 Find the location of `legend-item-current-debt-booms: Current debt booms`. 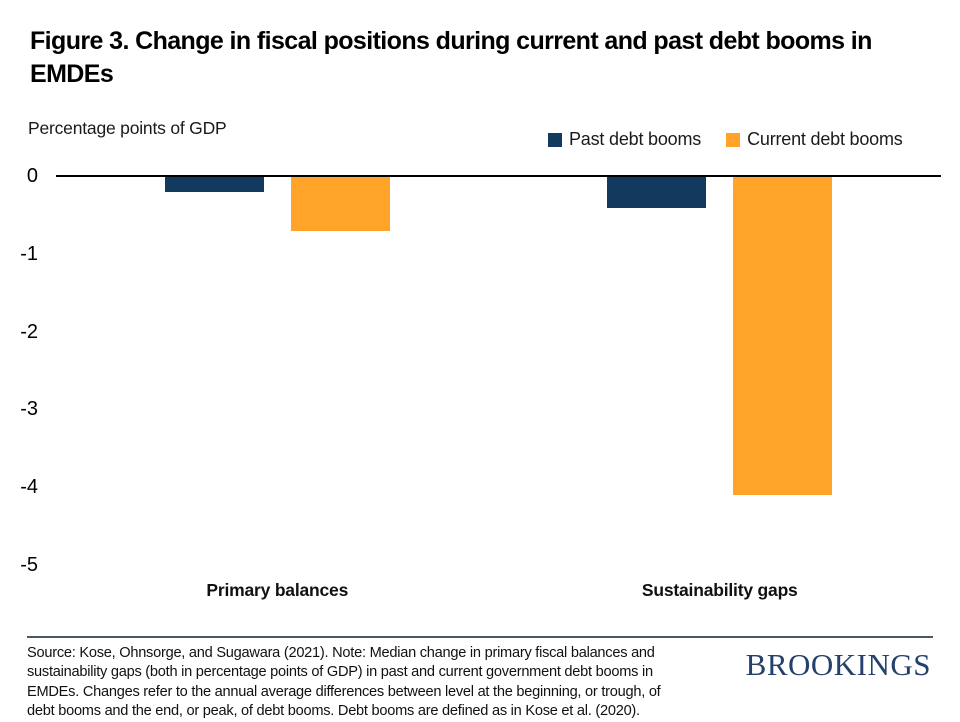

legend-item-current-debt-booms: Current debt booms is located at coordinates (814, 139).